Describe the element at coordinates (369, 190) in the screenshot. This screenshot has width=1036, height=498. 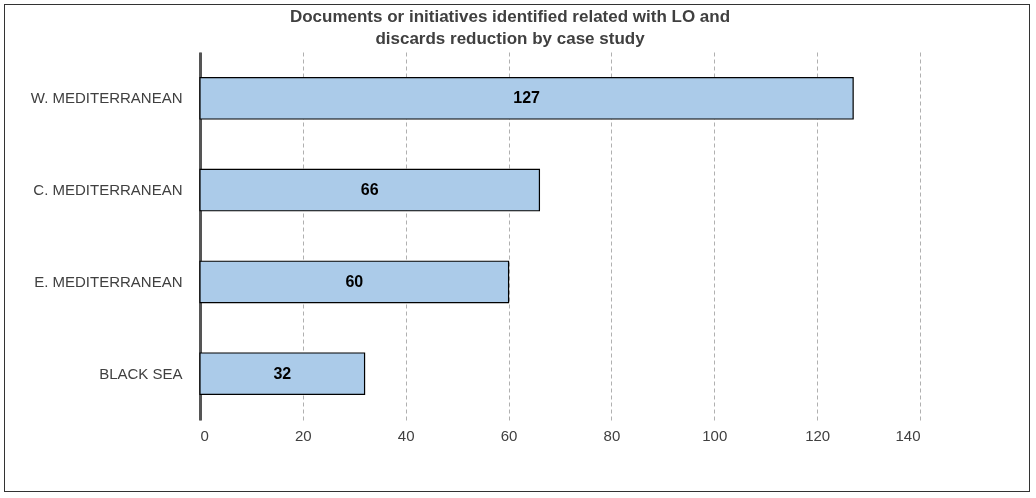
I see `data-label: 66` at that location.